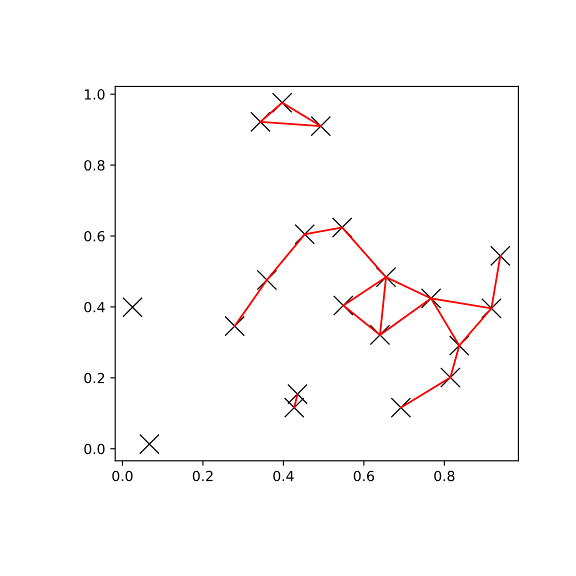  What do you see at coordinates (444, 476) in the screenshot?
I see `x-tick-label: 0.8` at bounding box center [444, 476].